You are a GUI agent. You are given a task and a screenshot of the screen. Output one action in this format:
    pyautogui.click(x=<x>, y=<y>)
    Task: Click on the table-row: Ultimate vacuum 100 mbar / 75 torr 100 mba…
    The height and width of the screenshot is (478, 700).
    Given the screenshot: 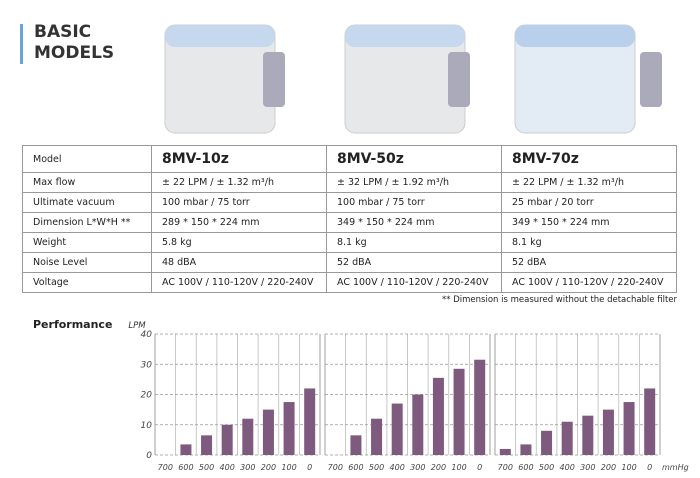 What is the action you would take?
    pyautogui.click(x=350, y=202)
    